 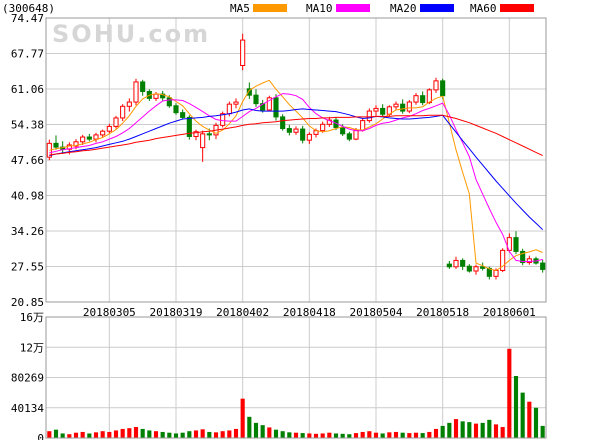 I want to click on price-tick-label: 27.55, so click(x=27, y=267).